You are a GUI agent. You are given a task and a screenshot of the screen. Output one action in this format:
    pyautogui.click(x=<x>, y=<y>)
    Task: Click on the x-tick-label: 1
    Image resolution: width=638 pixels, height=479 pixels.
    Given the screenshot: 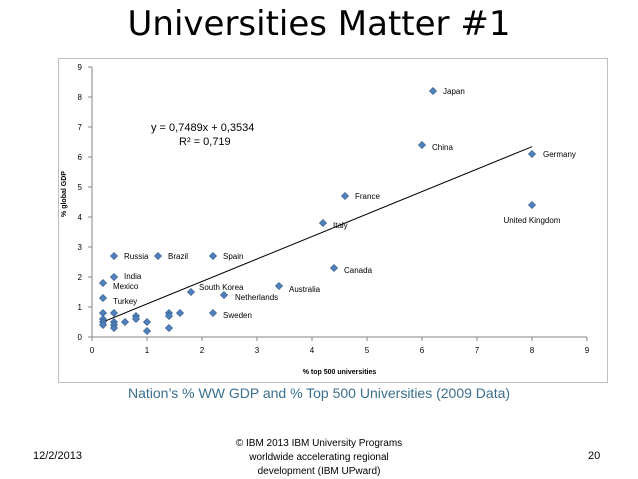 What is the action you would take?
    pyautogui.click(x=147, y=350)
    